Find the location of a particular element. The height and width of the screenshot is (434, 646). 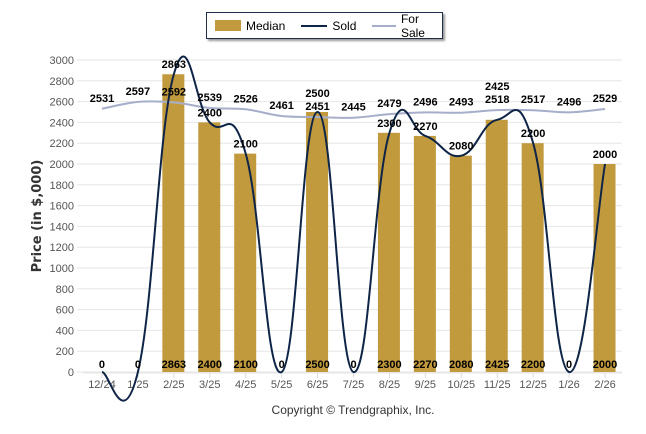

data-label-median: 2080 is located at coordinates (461, 365).